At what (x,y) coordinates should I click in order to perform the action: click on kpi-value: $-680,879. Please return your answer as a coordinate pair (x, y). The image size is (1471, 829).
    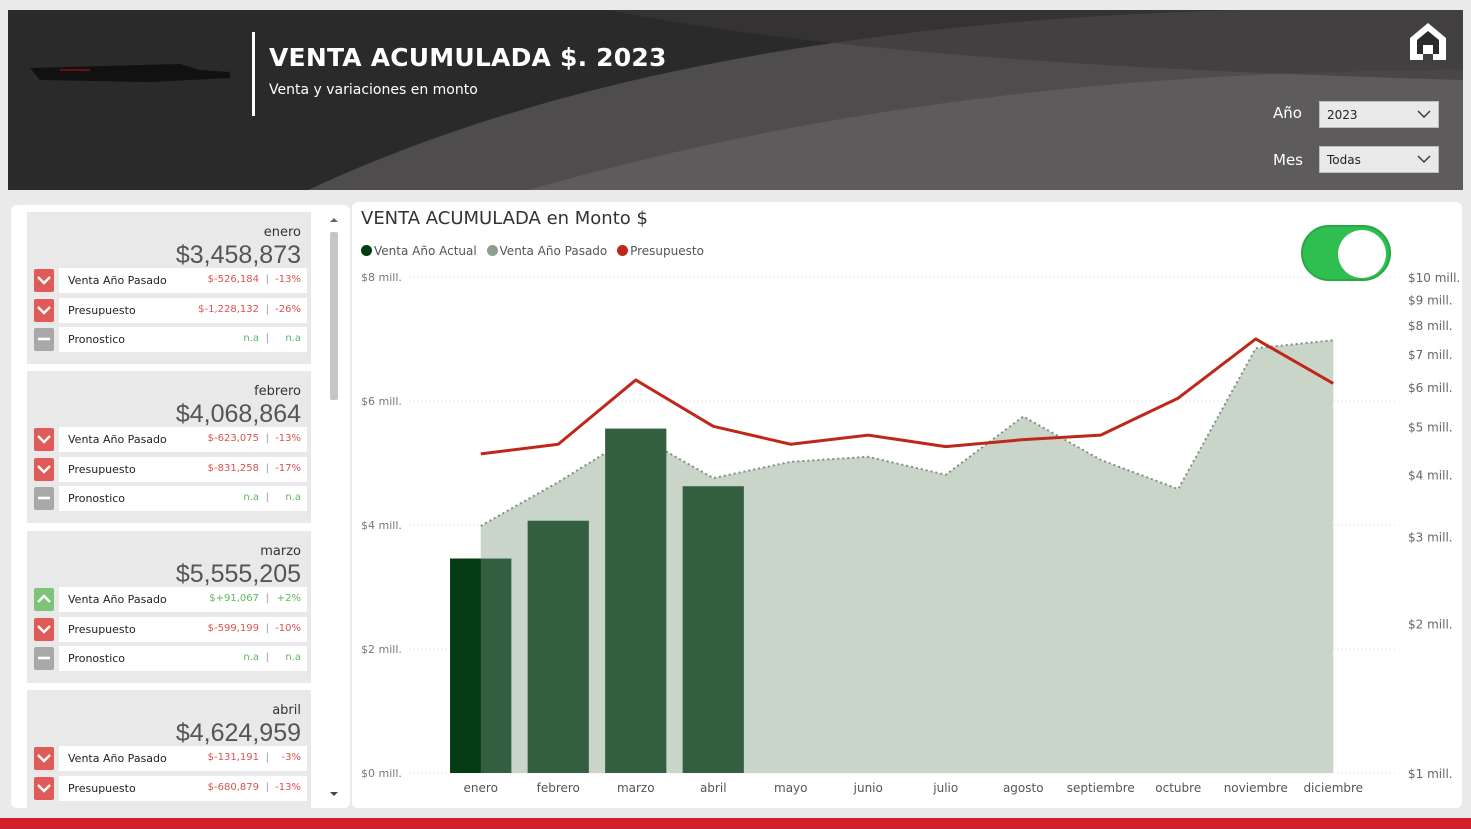
    Looking at the image, I should click on (233, 787).